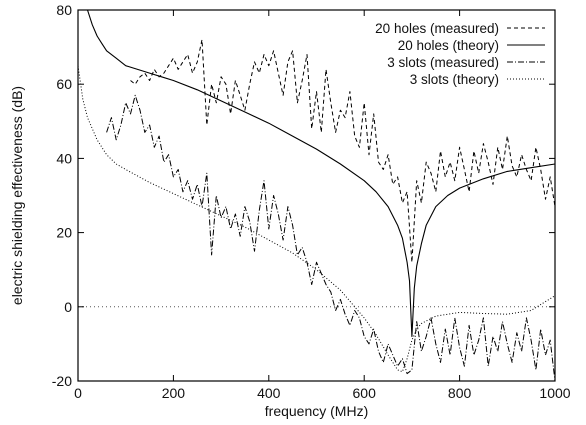 This screenshot has height=425, width=586. What do you see at coordinates (554, 393) in the screenshot?
I see `x-tick-label: 1000` at bounding box center [554, 393].